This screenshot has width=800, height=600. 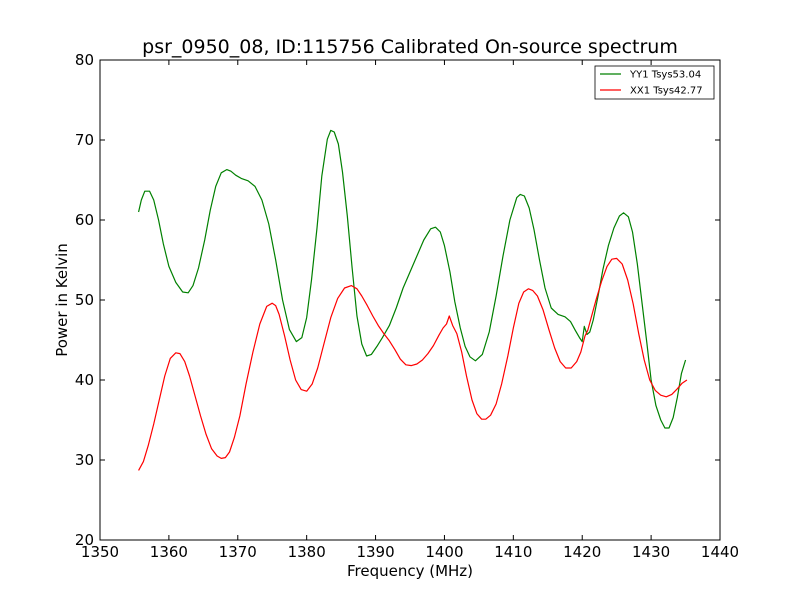 I want to click on y-tick-label: 20, so click(x=84, y=540).